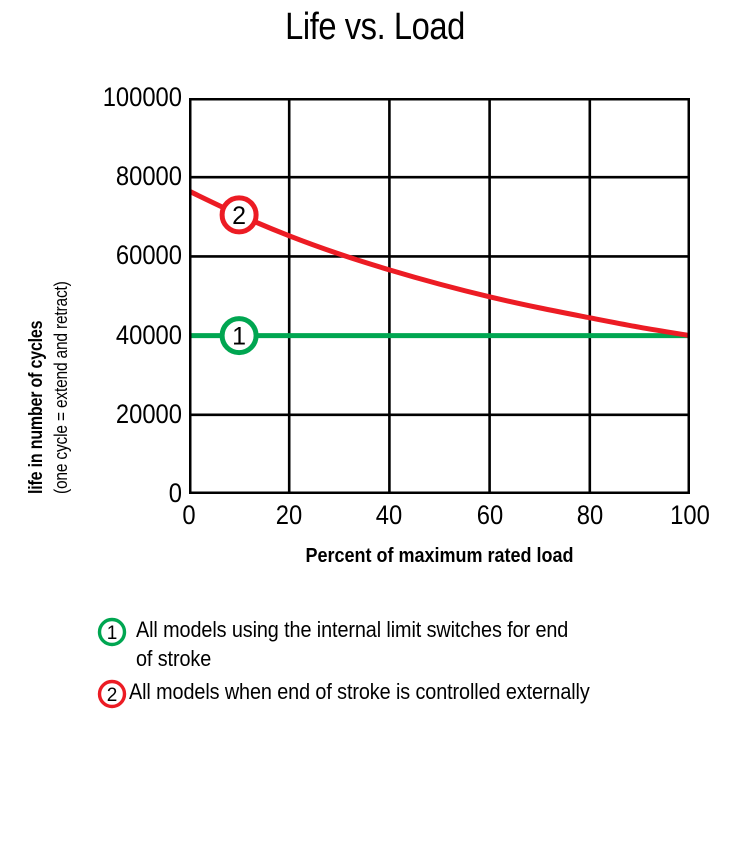 This screenshot has height=859, width=750. What do you see at coordinates (142, 97) in the screenshot?
I see `y-tick-label: 100000` at bounding box center [142, 97].